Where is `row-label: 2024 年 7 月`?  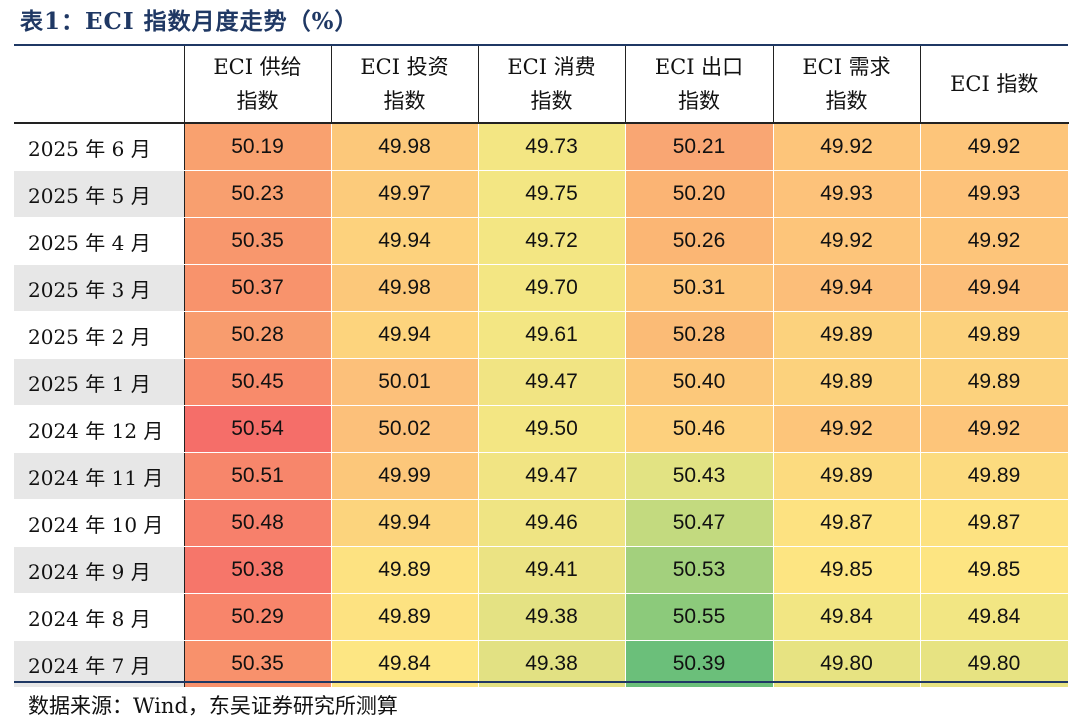
row-label: 2024 年 7 月 is located at coordinates (99, 663).